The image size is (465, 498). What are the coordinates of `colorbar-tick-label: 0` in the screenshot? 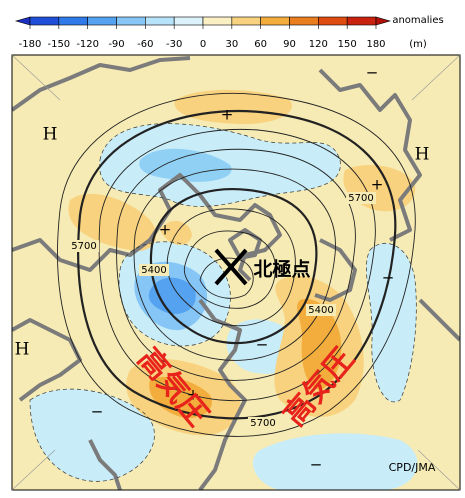 It's located at (203, 44).